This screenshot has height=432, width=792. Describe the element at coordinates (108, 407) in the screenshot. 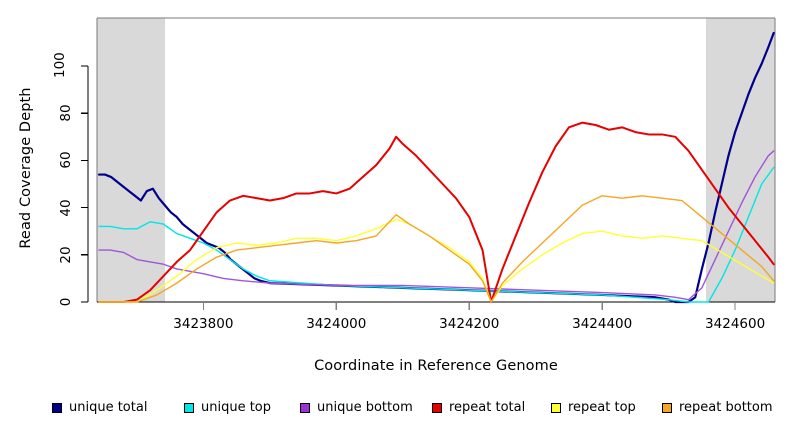

I see `legend-label: unique total` at that location.